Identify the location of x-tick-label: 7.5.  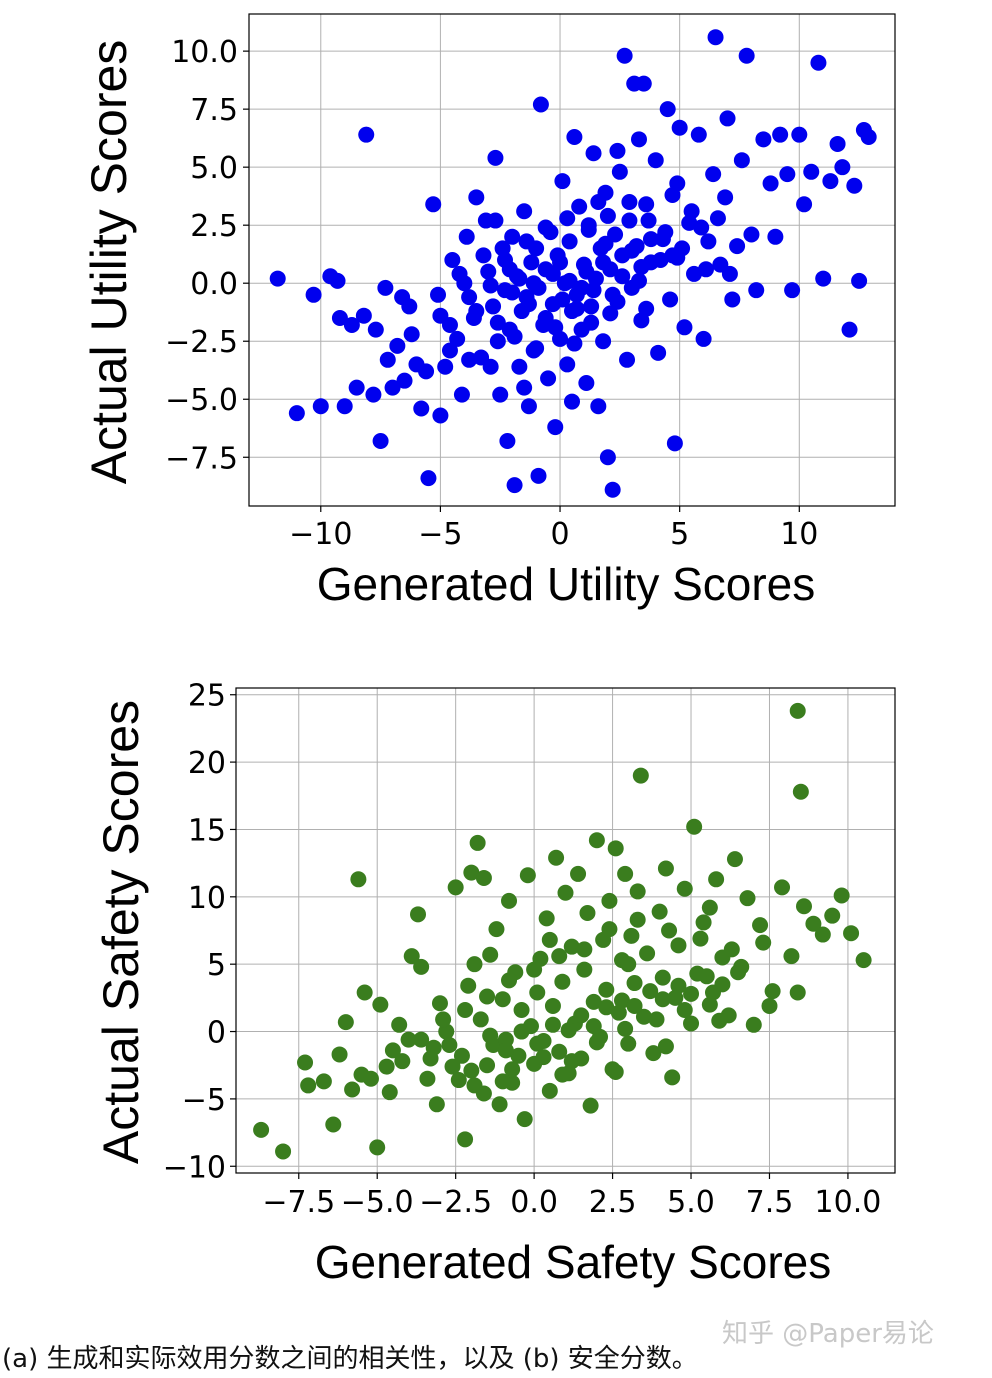
(770, 1202).